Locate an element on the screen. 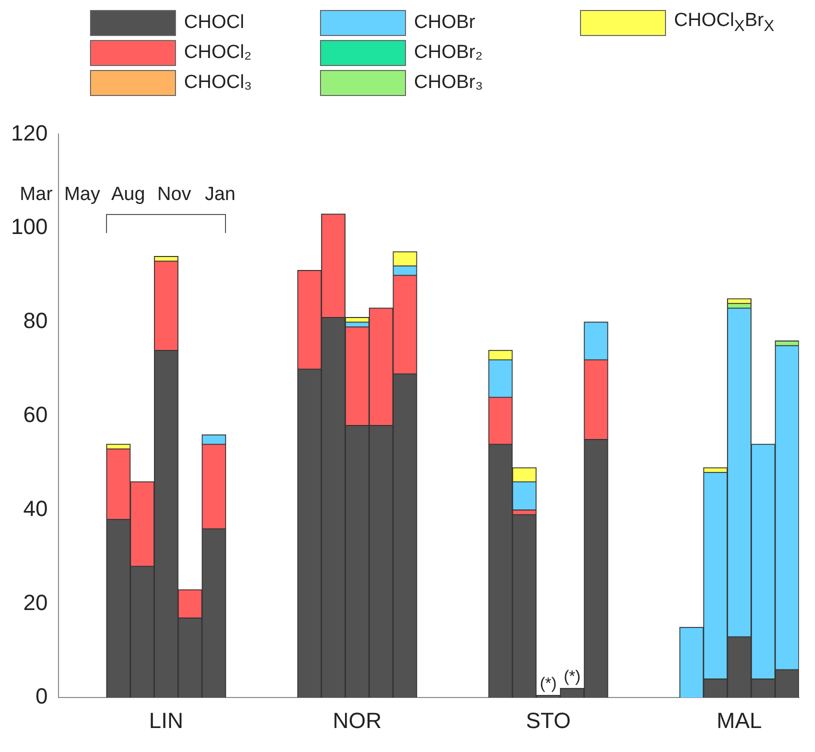  annotation: Jan is located at coordinates (220, 194).